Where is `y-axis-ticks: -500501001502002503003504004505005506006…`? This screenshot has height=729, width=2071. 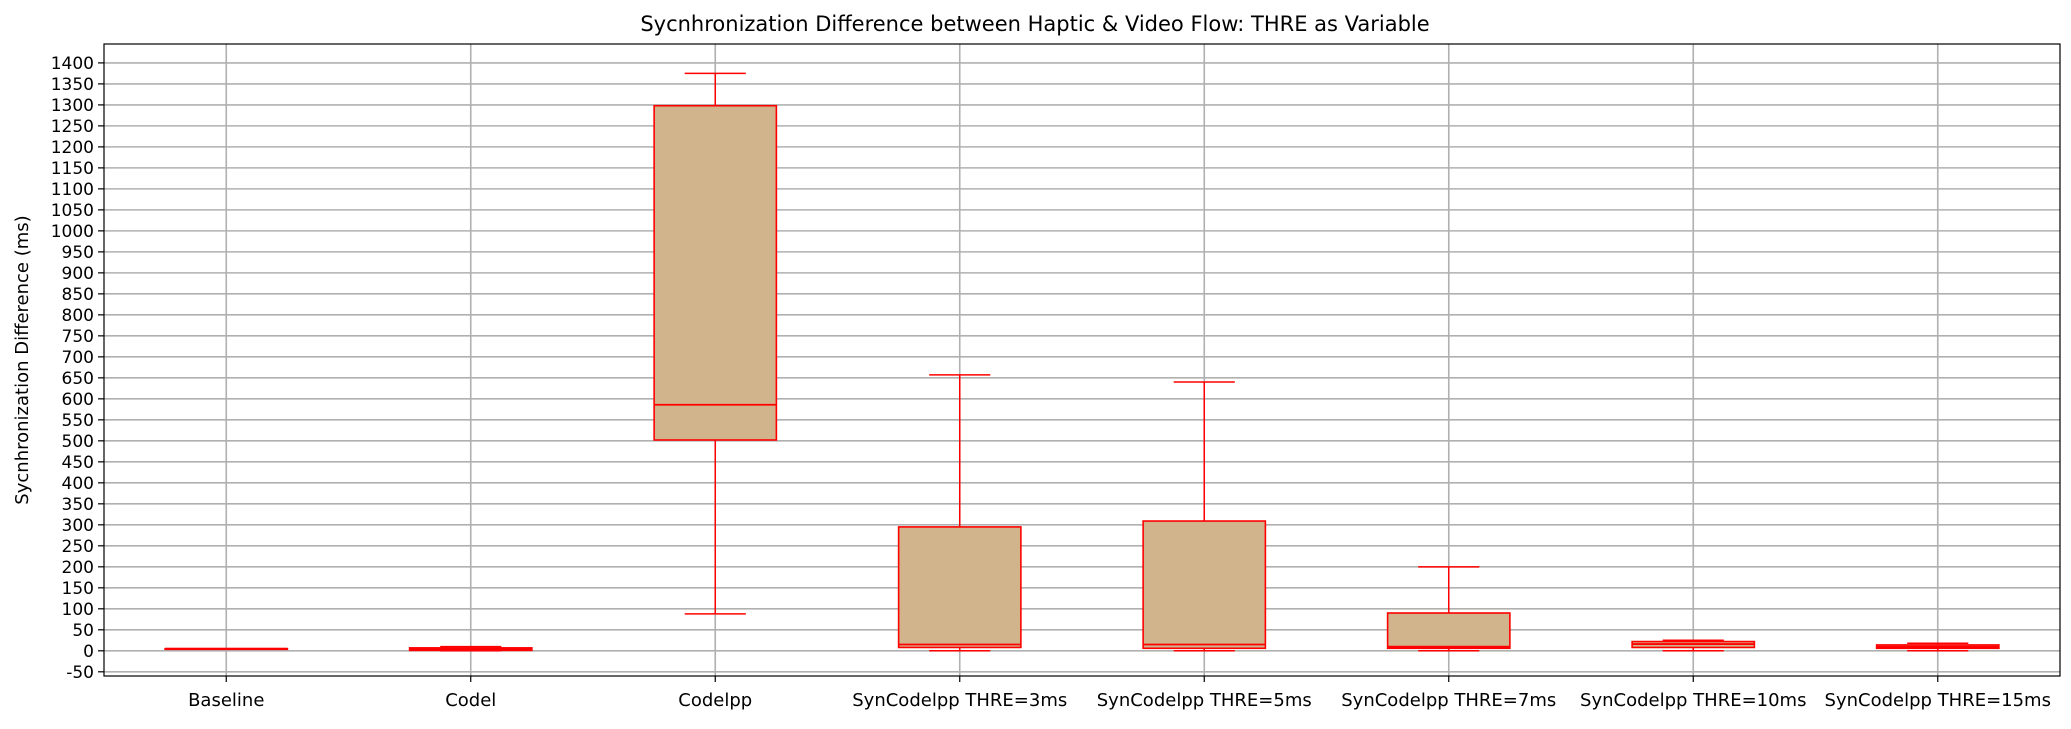
y-axis-ticks: -500501001502002503003504004505005506006… is located at coordinates (77, 368).